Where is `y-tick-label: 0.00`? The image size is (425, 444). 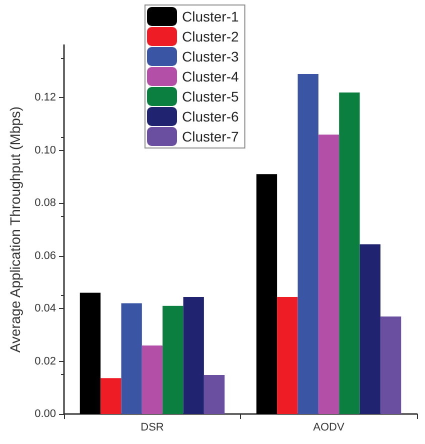
y-tick-label: 0.00 is located at coordinates (45, 414).